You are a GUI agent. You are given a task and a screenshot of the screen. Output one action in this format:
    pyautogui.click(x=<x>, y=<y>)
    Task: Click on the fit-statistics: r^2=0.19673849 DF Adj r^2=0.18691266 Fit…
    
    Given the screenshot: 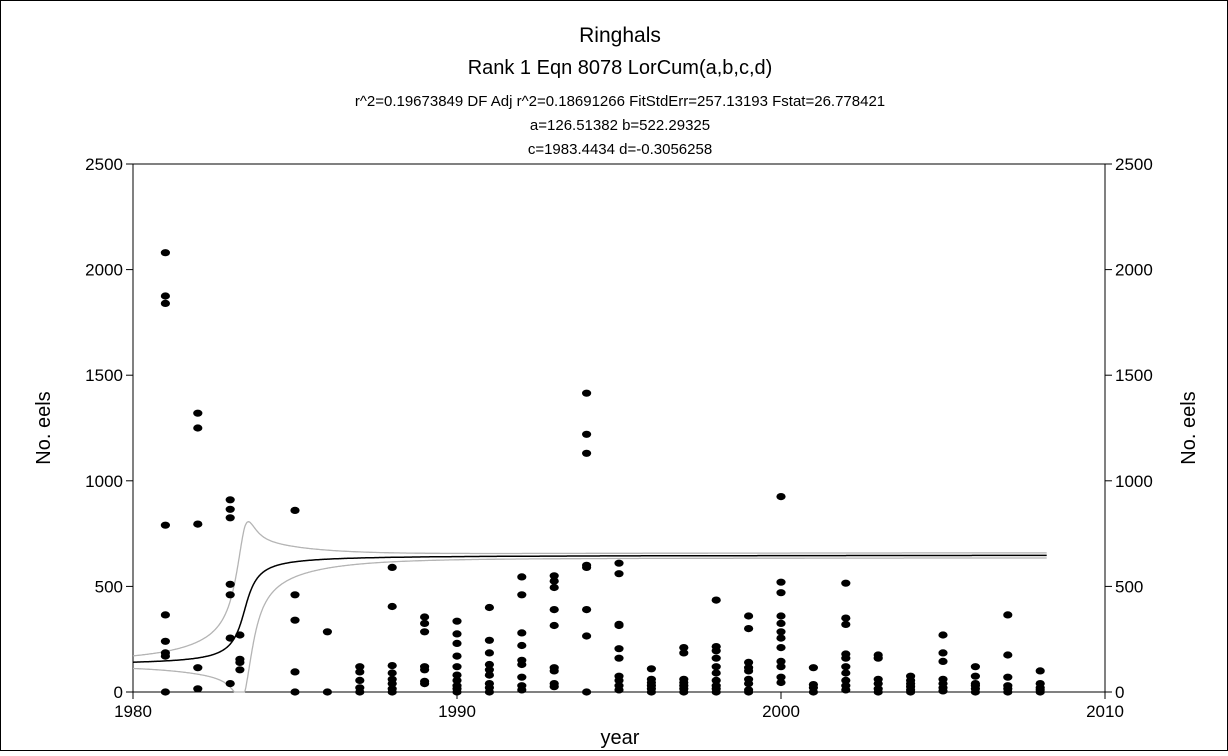 What is the action you would take?
    pyautogui.click(x=620, y=101)
    